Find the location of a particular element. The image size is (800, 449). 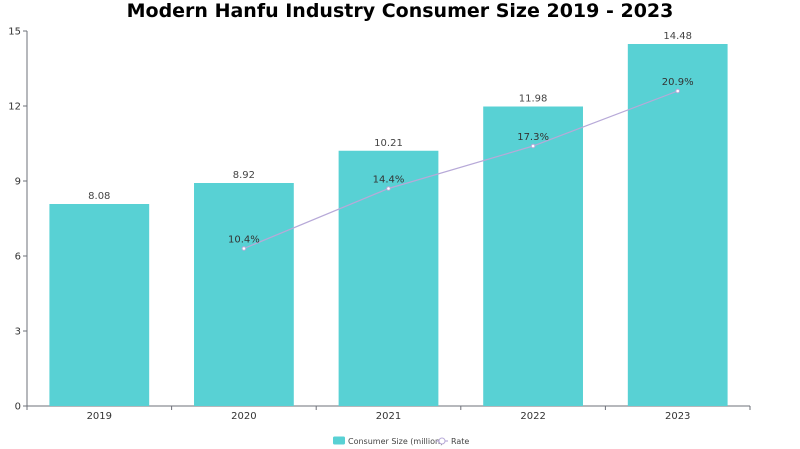

y-tick-label: 0 is located at coordinates (18, 407).